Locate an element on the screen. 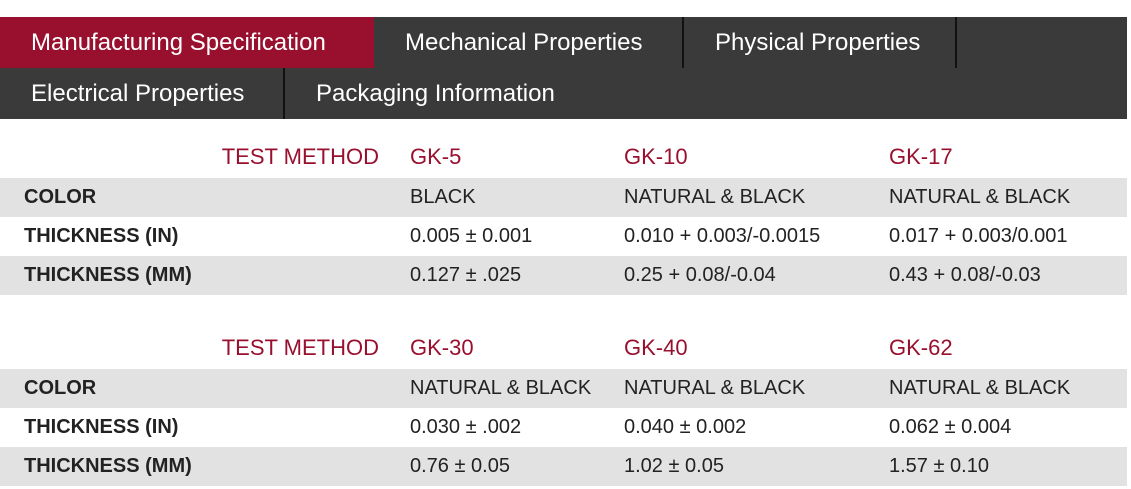  table-cell: 0.25 + 0.08/-0.04 is located at coordinates (700, 275).